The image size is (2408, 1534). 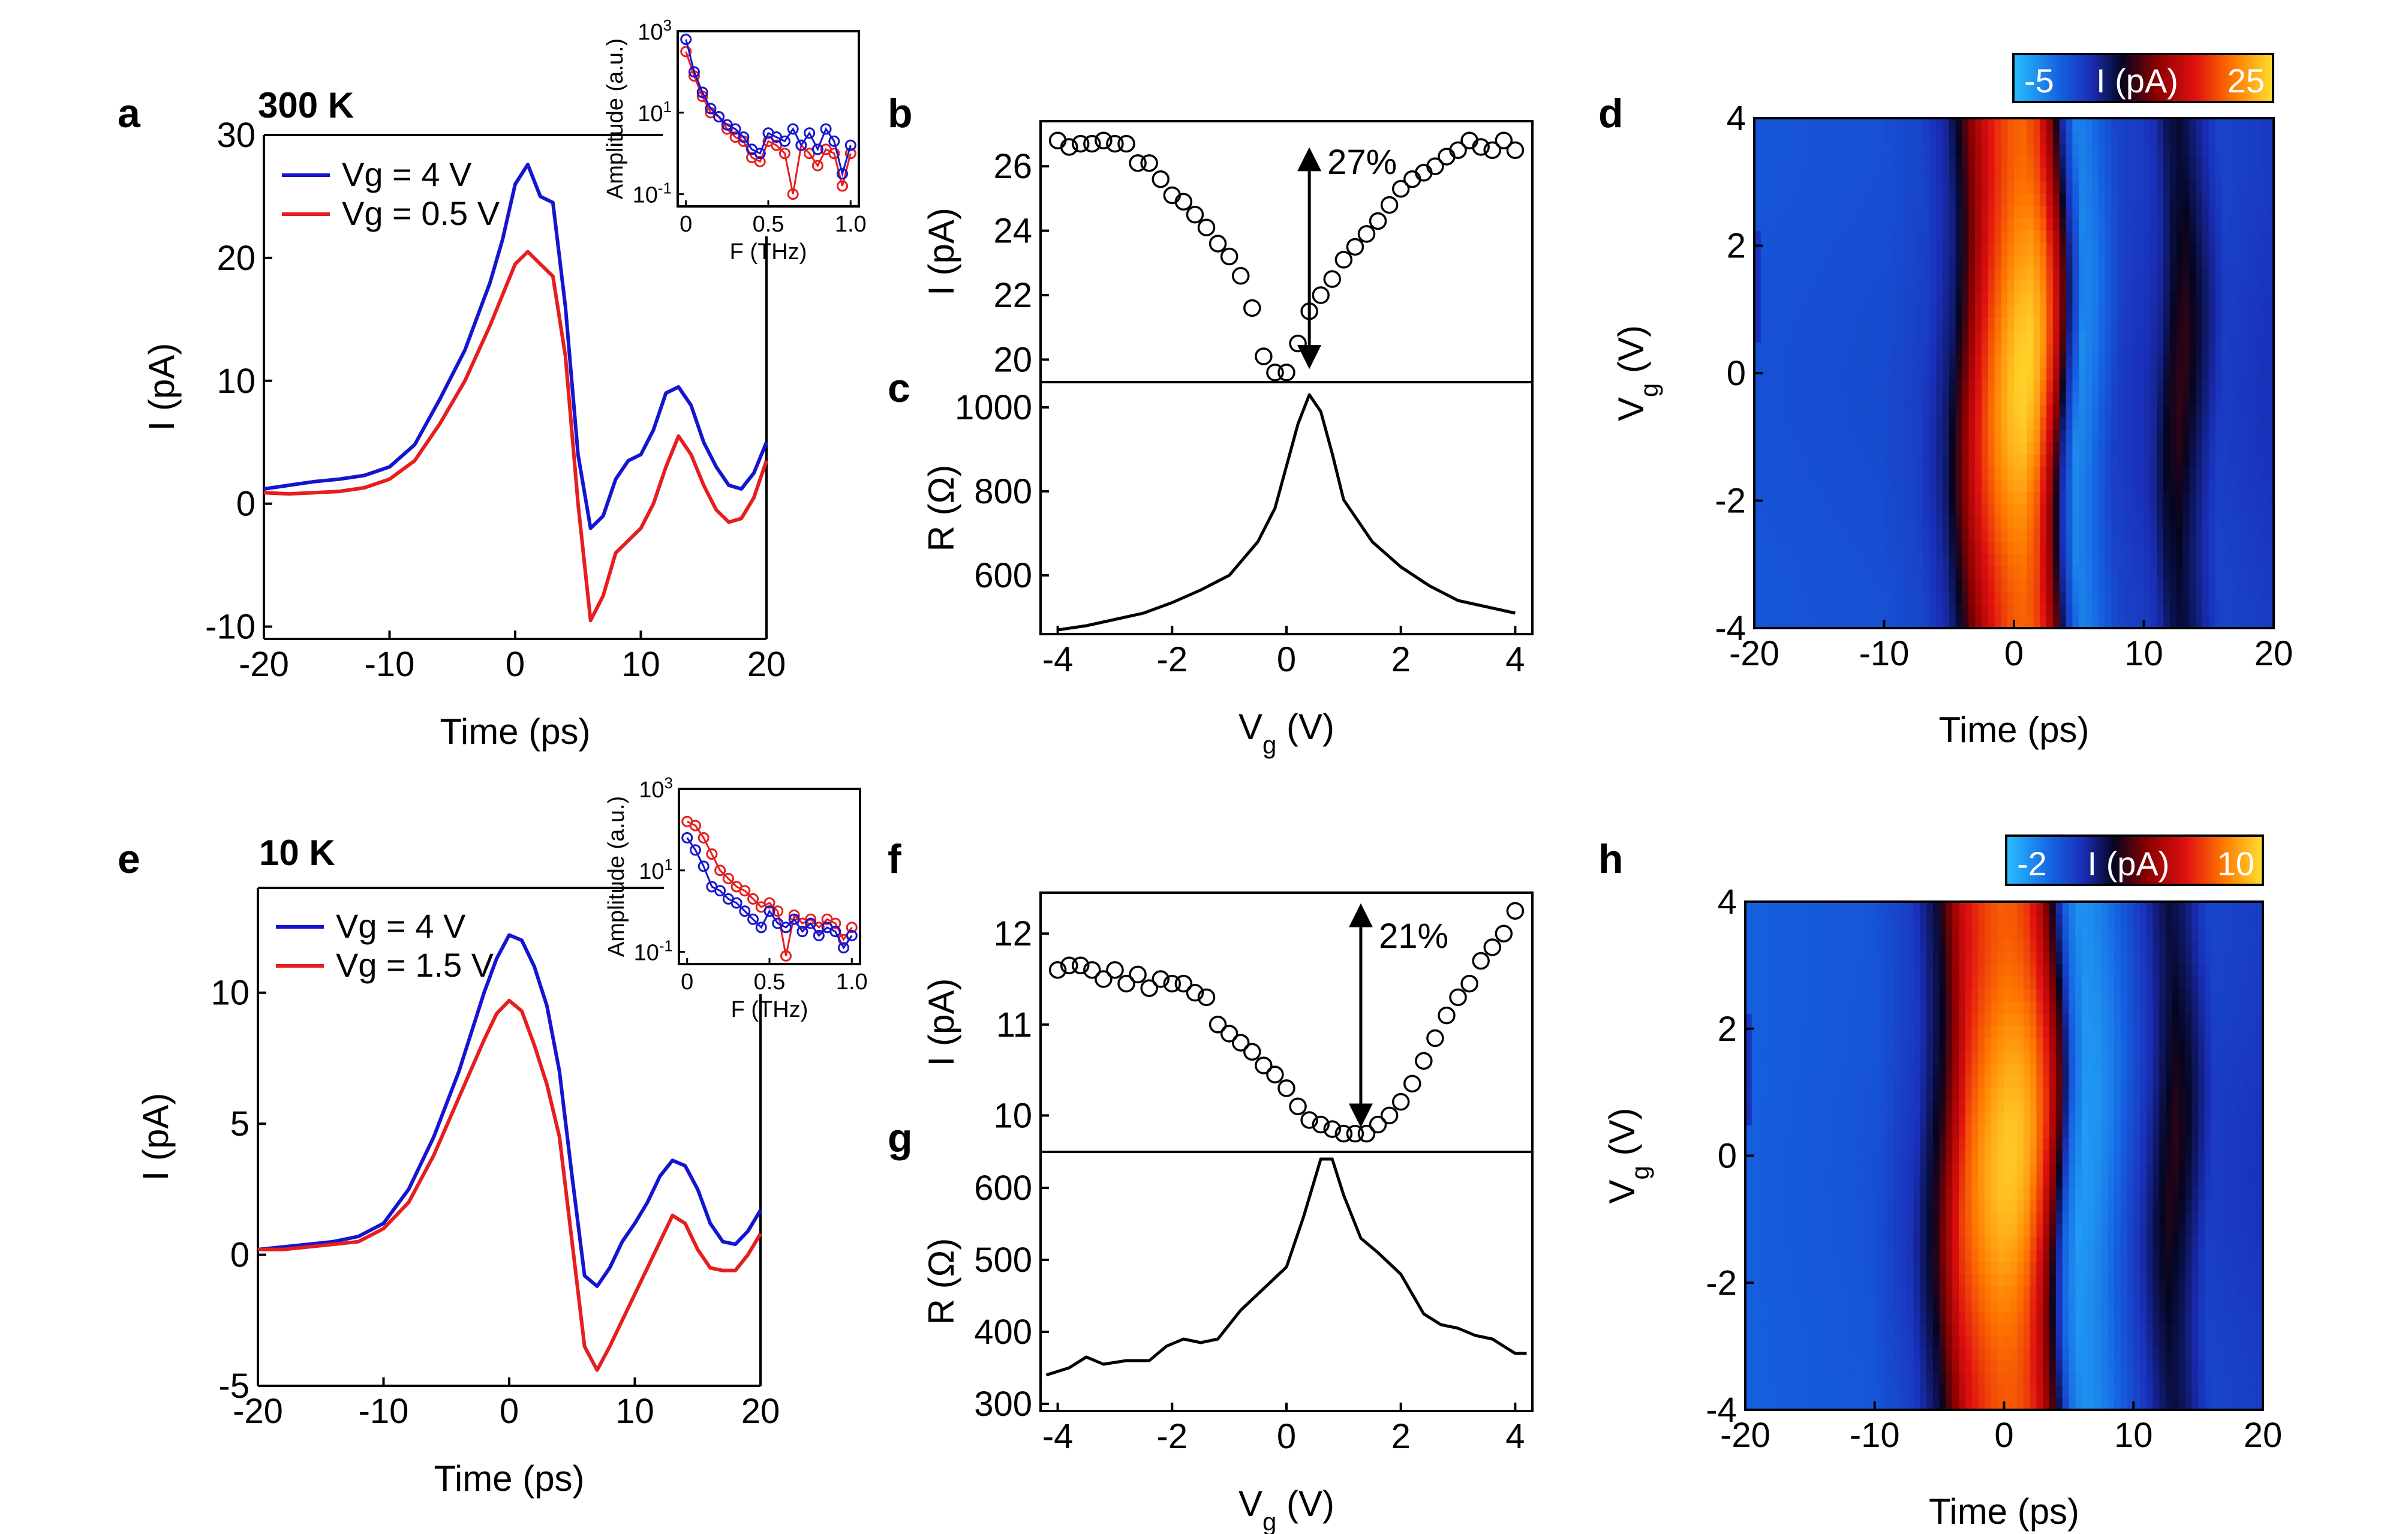 What do you see at coordinates (1003, 1260) in the screenshot?
I see `y-tick-label: 500` at bounding box center [1003, 1260].